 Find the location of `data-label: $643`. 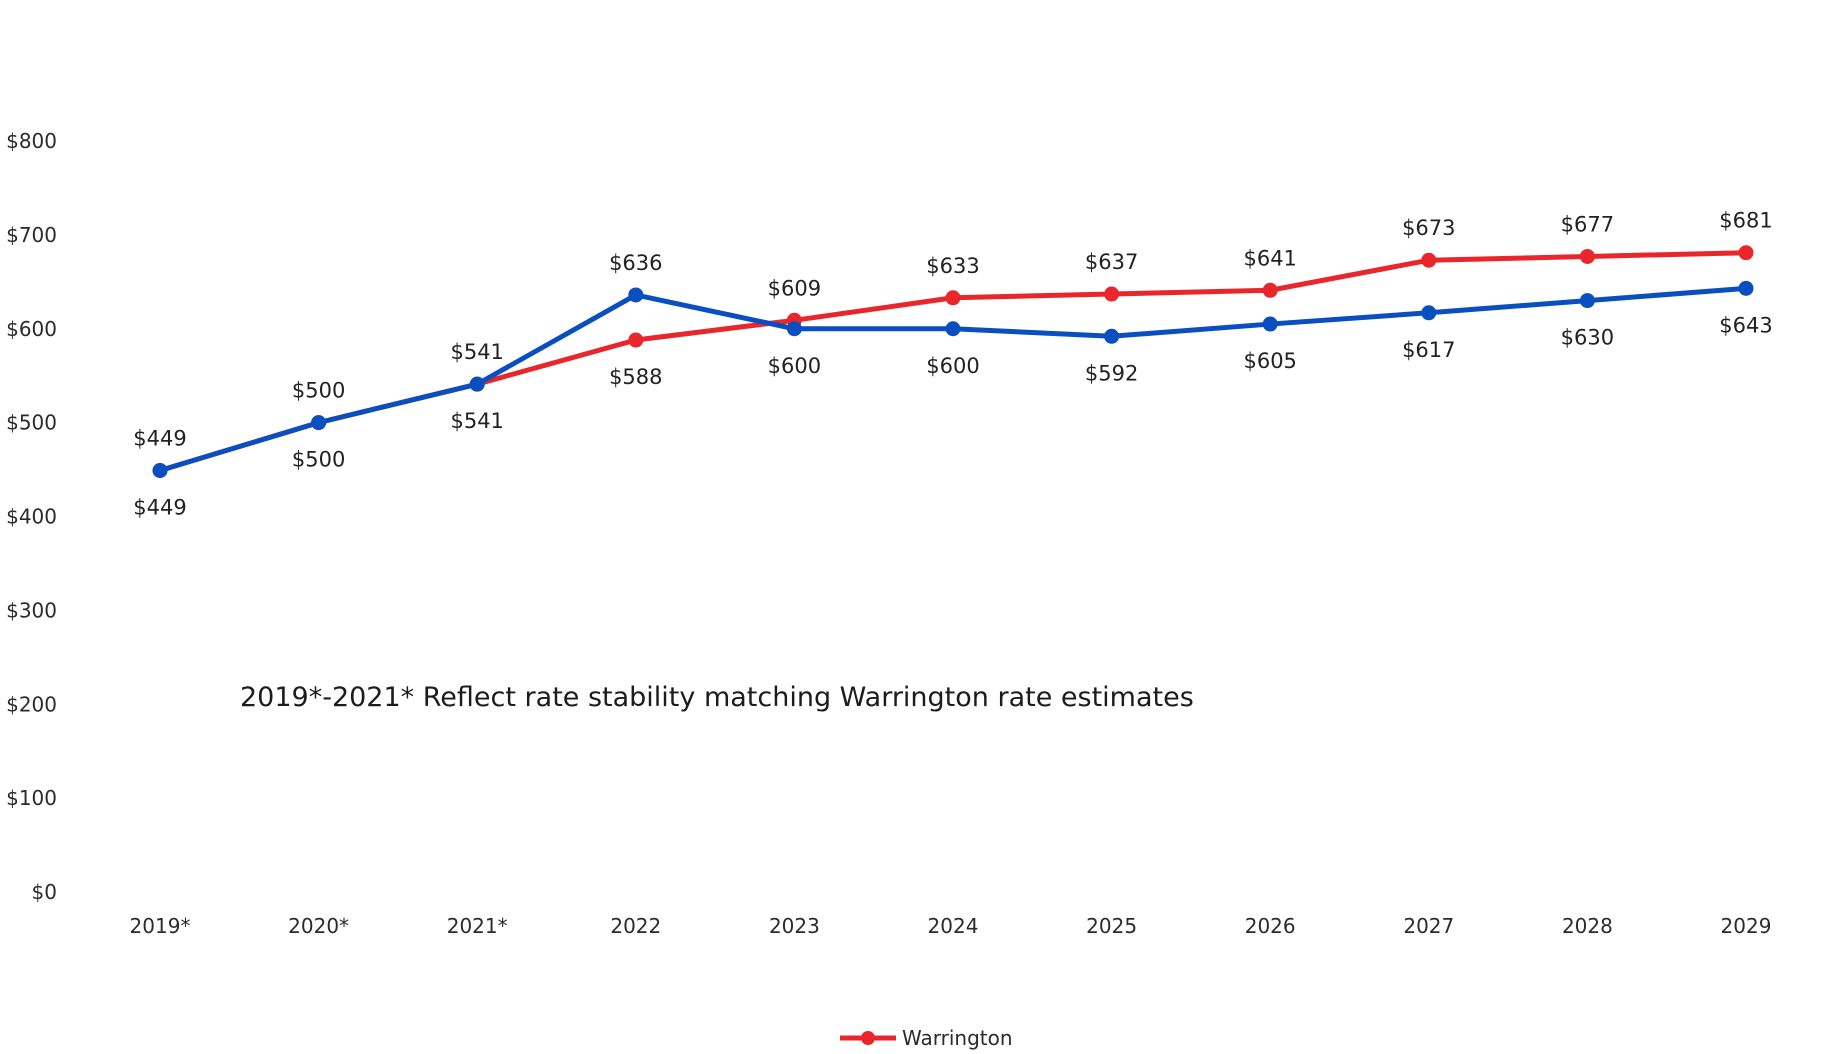

data-label: $643 is located at coordinates (1745, 325).